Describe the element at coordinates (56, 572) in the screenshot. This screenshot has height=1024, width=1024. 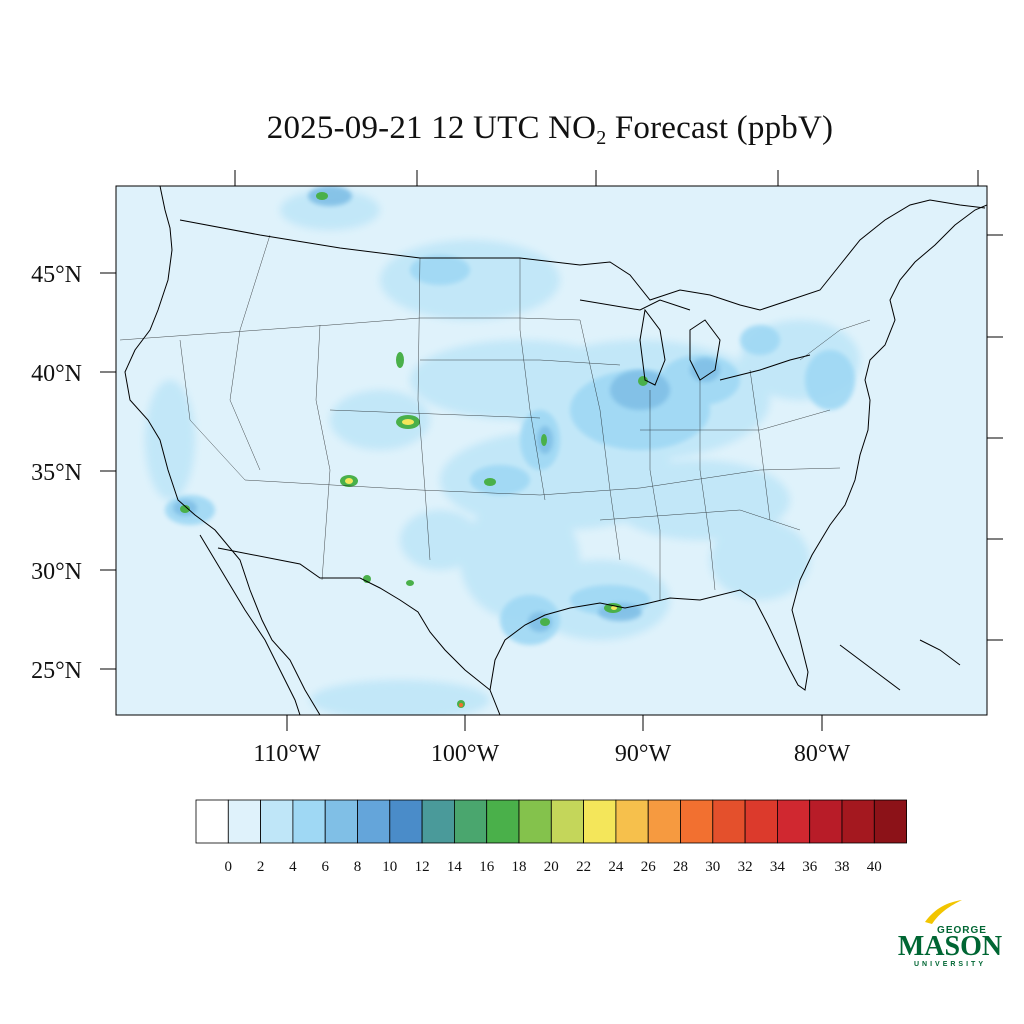
I see `lat-label: 30°N` at that location.